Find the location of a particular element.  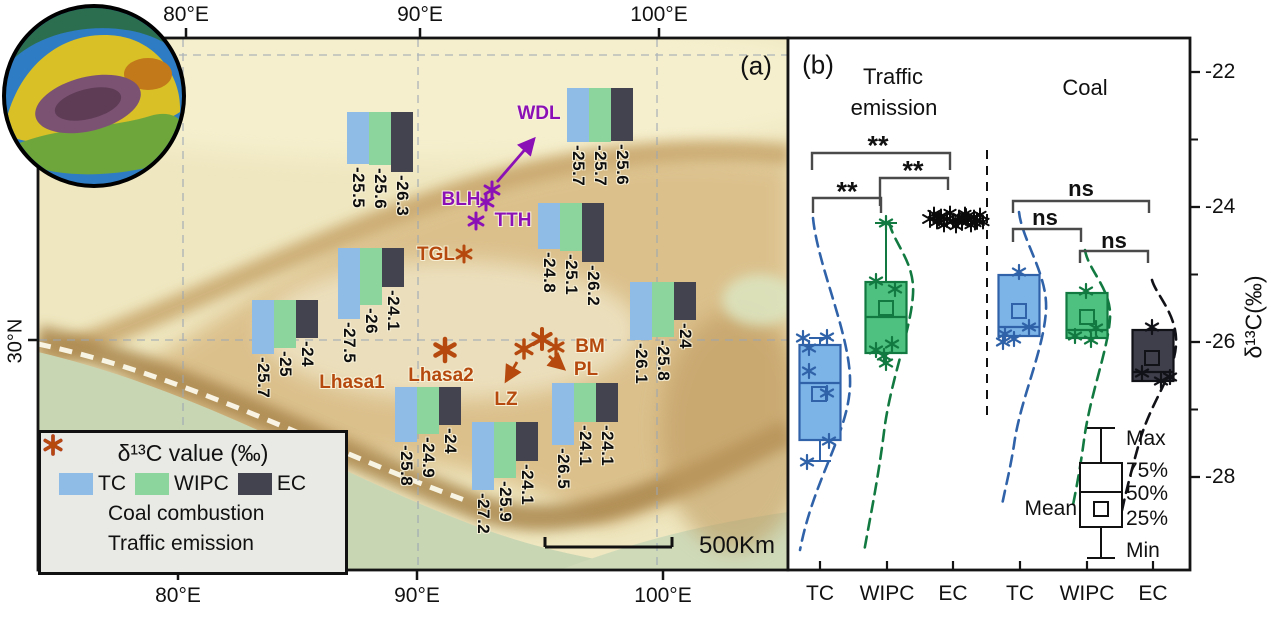

coal-combustion-site-star is located at coordinates (492, 190).